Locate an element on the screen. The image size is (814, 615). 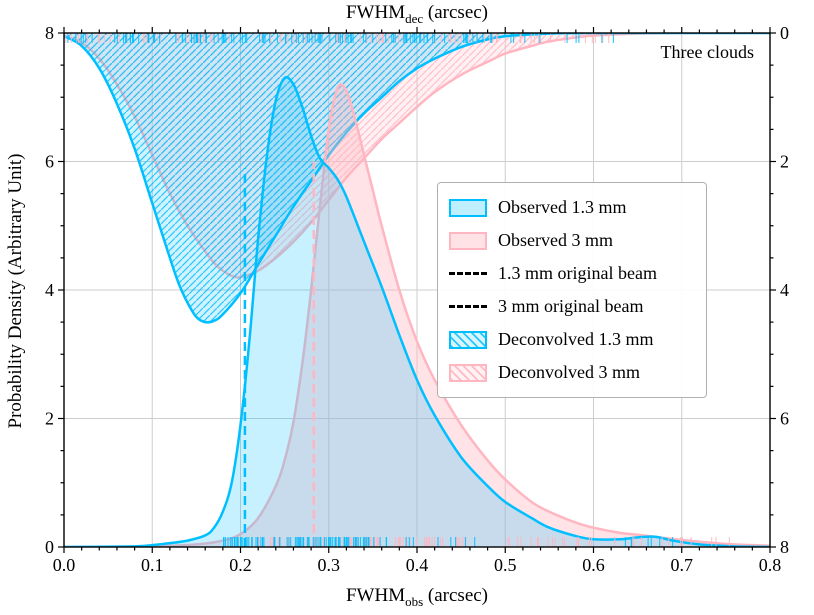
legend-item-observed-1.3mm: Observed 1.3 mm is located at coordinates (572, 207).